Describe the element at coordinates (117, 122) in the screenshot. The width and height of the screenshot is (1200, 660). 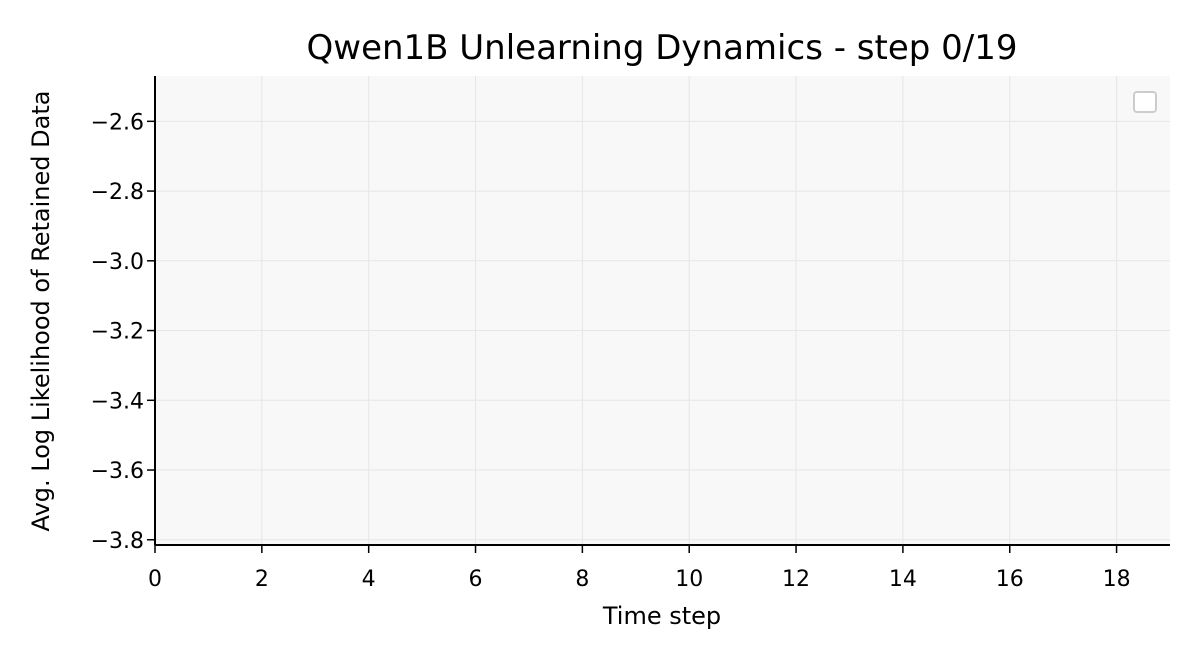
I see `y-tick-label: −2.6` at that location.